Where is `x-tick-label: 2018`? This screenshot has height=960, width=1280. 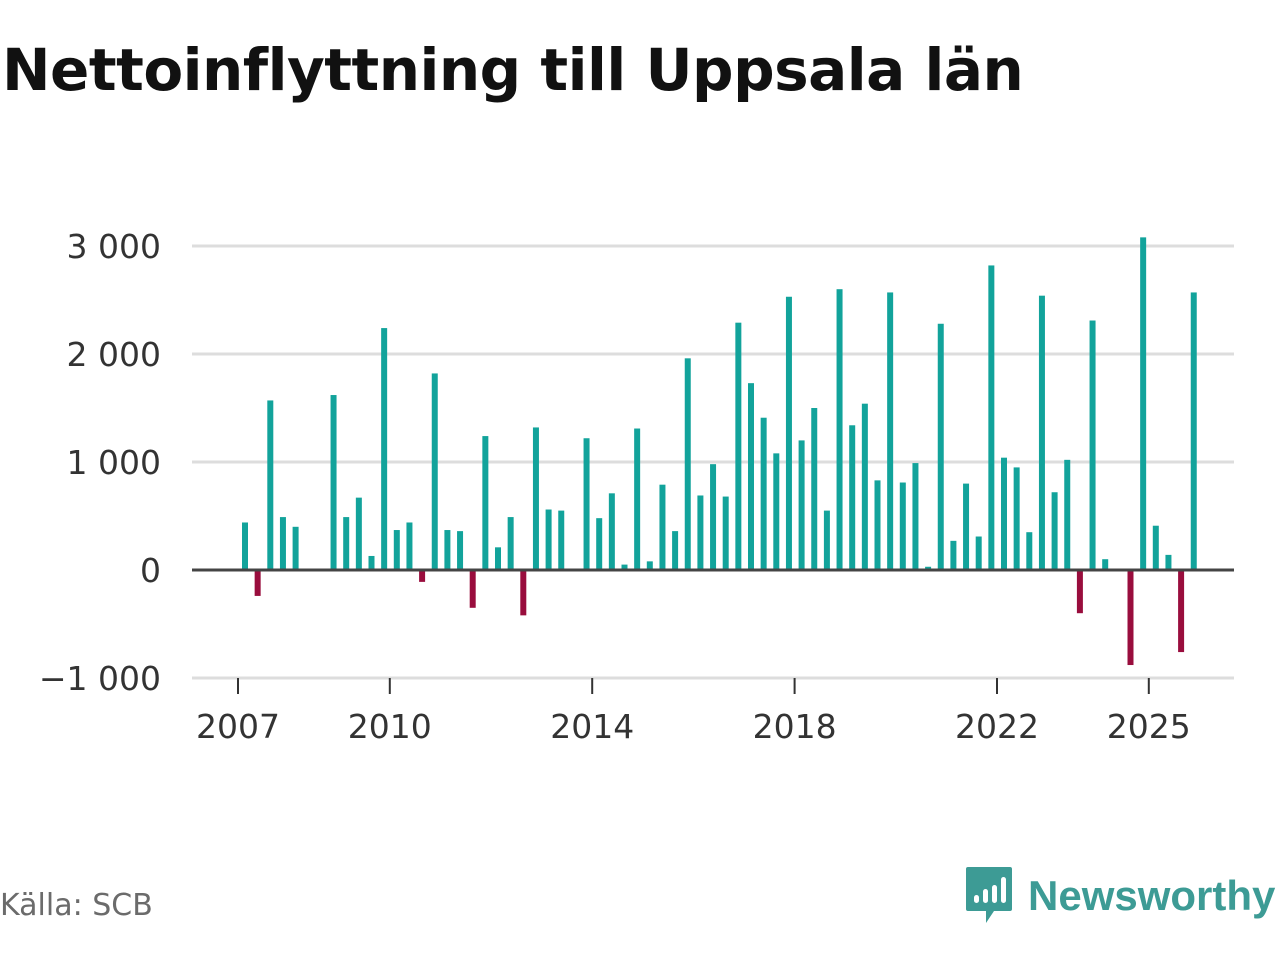
x-tick-label: 2018 is located at coordinates (795, 726).